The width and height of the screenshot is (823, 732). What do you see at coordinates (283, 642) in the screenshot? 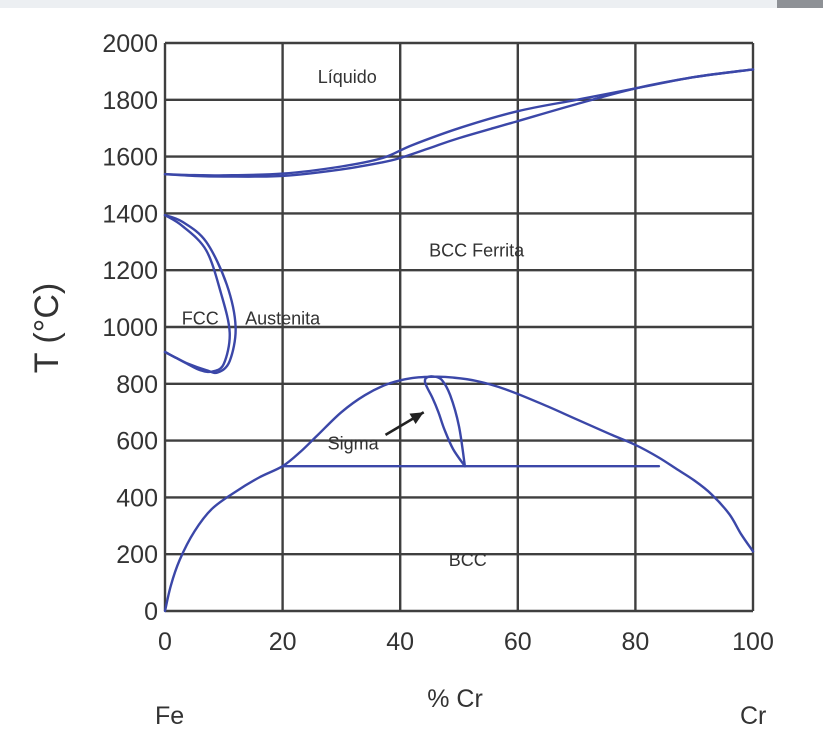
I see `x-tick-label: 20` at bounding box center [283, 642].